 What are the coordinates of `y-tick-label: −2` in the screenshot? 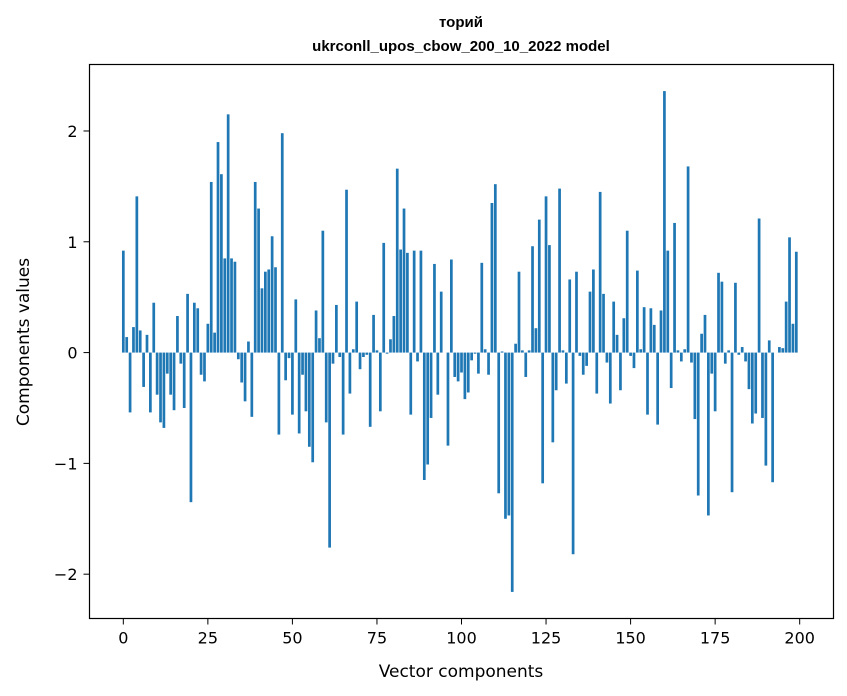 It's located at (66, 574).